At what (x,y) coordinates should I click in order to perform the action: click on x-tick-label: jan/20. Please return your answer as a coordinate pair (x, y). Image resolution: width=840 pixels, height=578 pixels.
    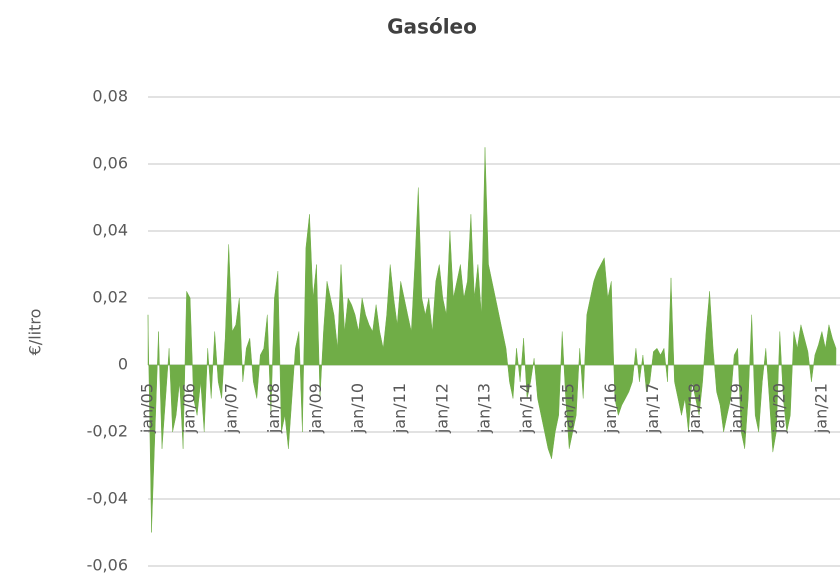
    Looking at the image, I should click on (778, 408).